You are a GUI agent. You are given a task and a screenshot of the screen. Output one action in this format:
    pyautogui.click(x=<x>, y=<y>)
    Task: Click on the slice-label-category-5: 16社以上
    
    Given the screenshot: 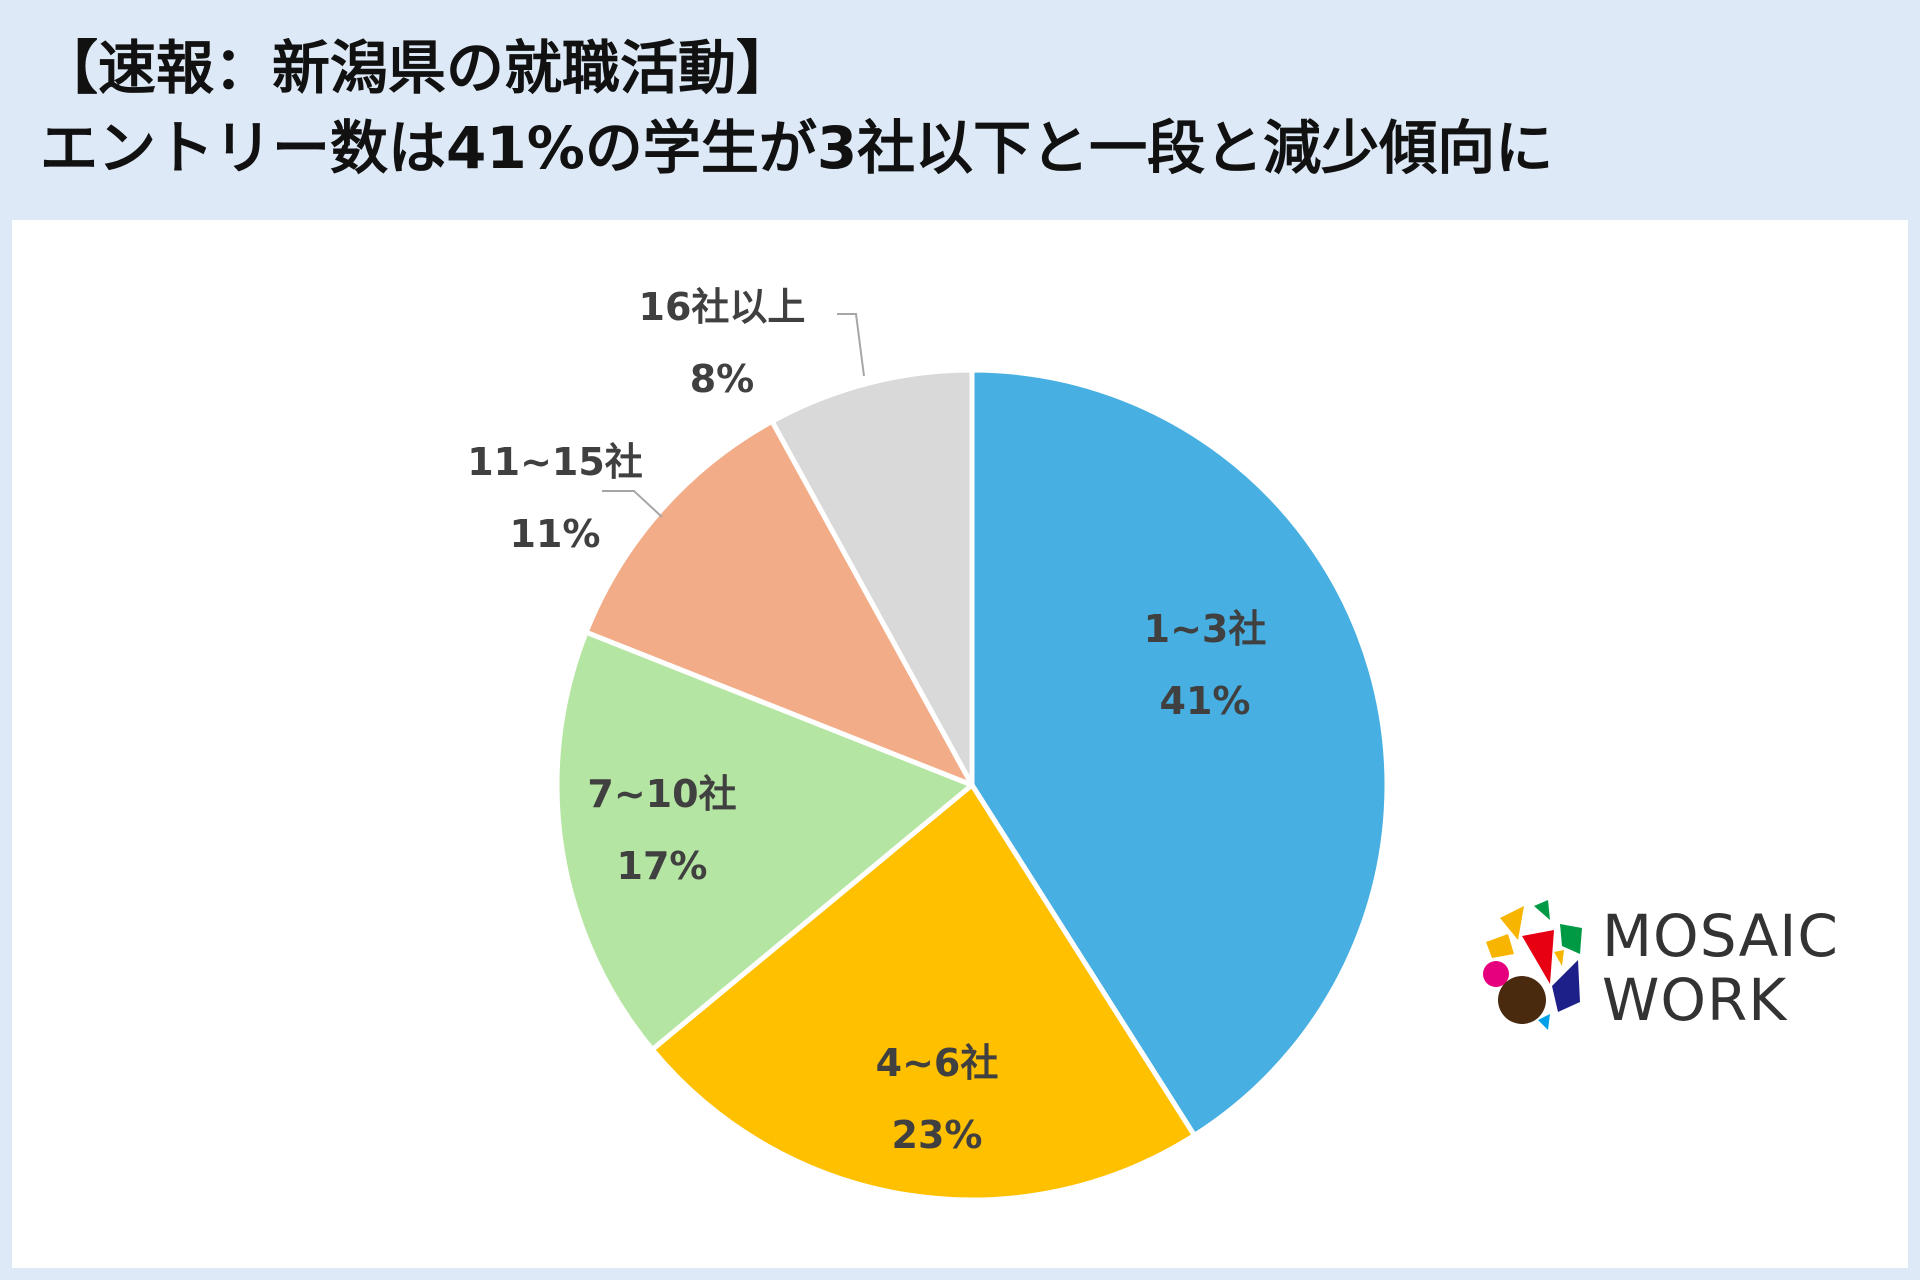 What is the action you would take?
    pyautogui.click(x=722, y=307)
    